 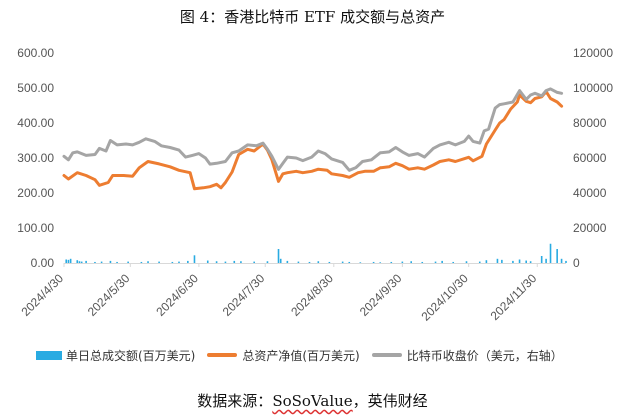 What do you see at coordinates (390, 401) in the screenshot?
I see `source-suffix: ，英伟财经` at bounding box center [390, 401].